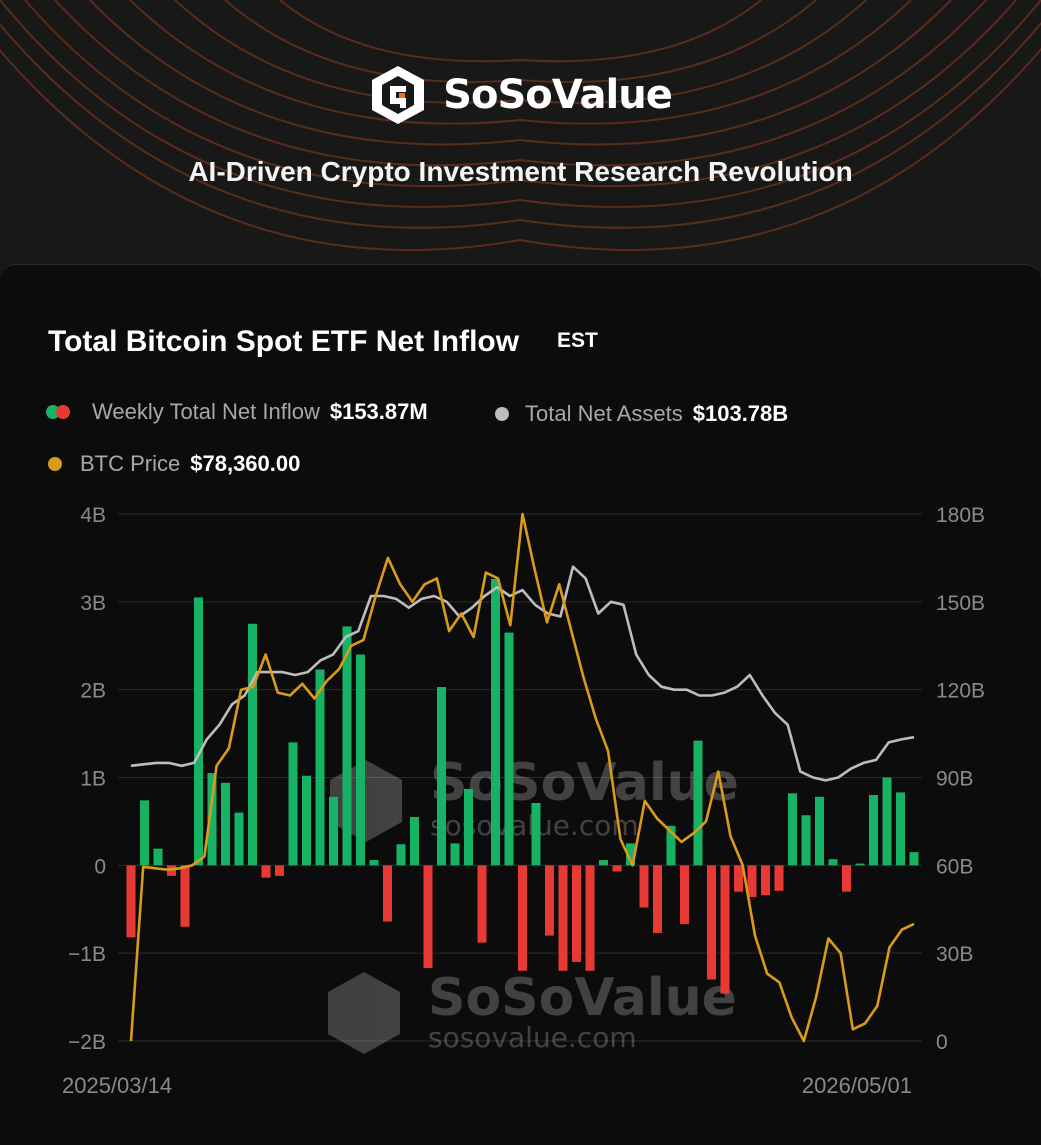  Describe the element at coordinates (960, 603) in the screenshot. I see `right-tick-label: 150B` at that location.